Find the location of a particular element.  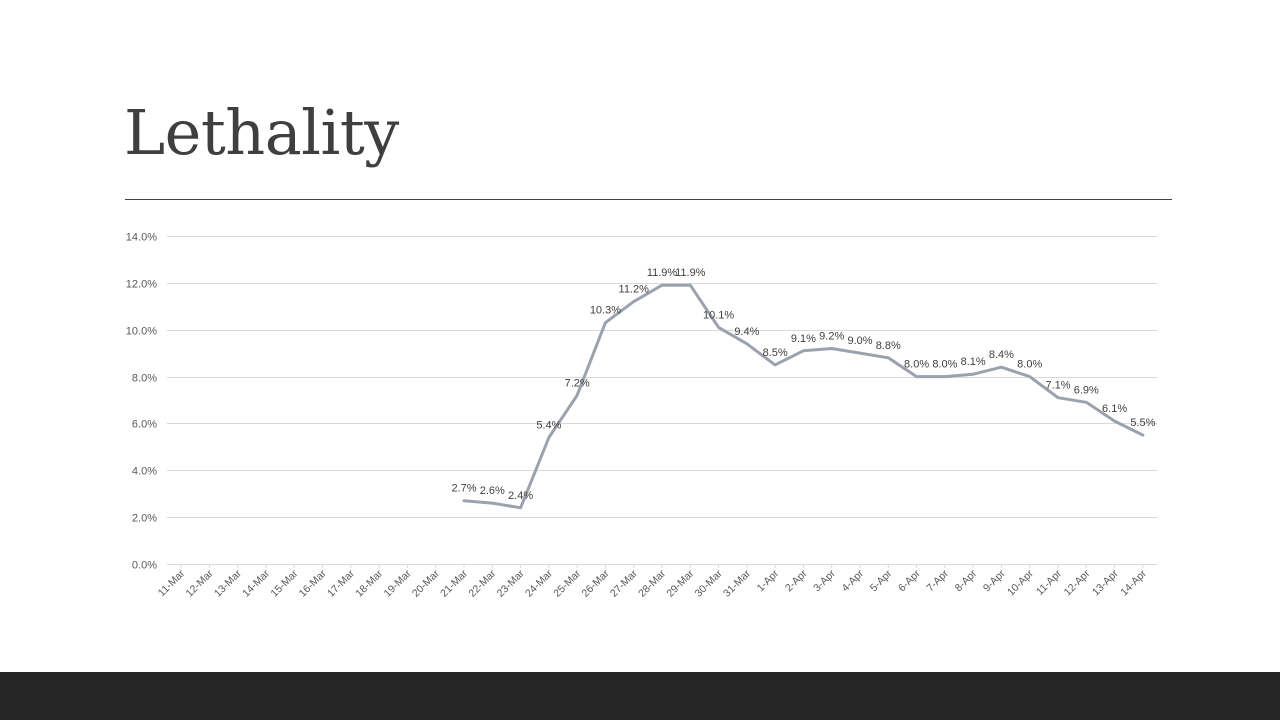

x-tick-label: 6-Apr is located at coordinates (909, 580).